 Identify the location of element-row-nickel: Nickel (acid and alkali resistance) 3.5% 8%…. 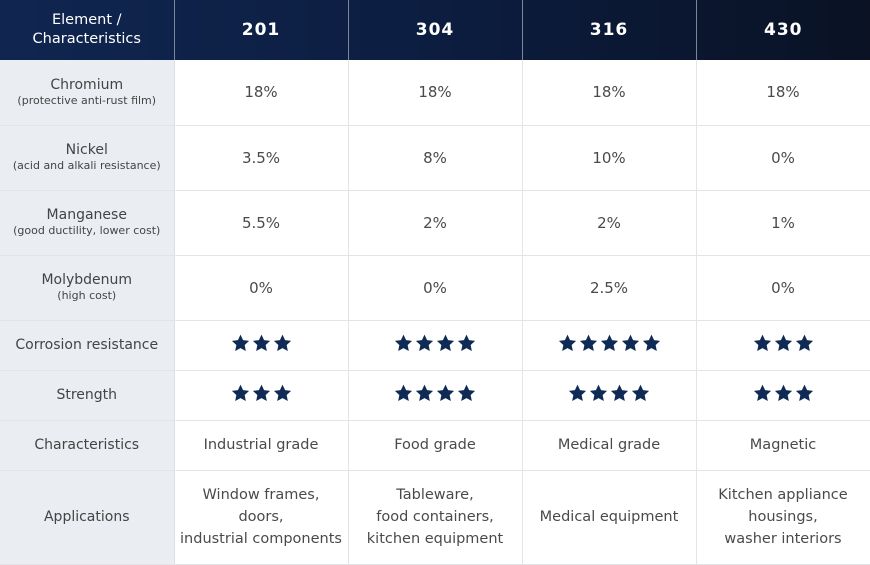
(435, 158).